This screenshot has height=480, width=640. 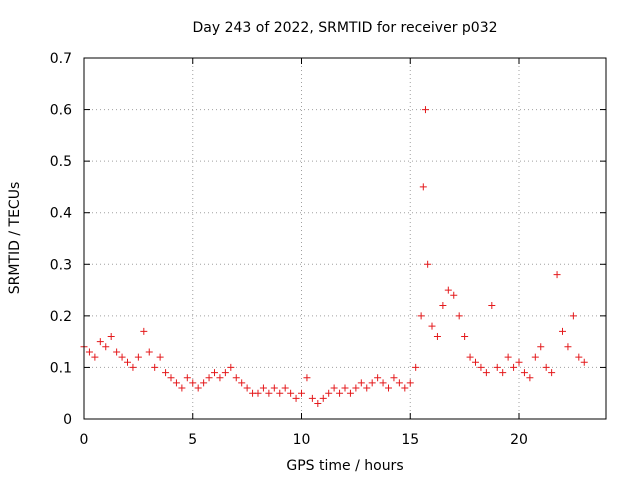 I want to click on y-tick-label: 0.1, so click(x=61, y=368).